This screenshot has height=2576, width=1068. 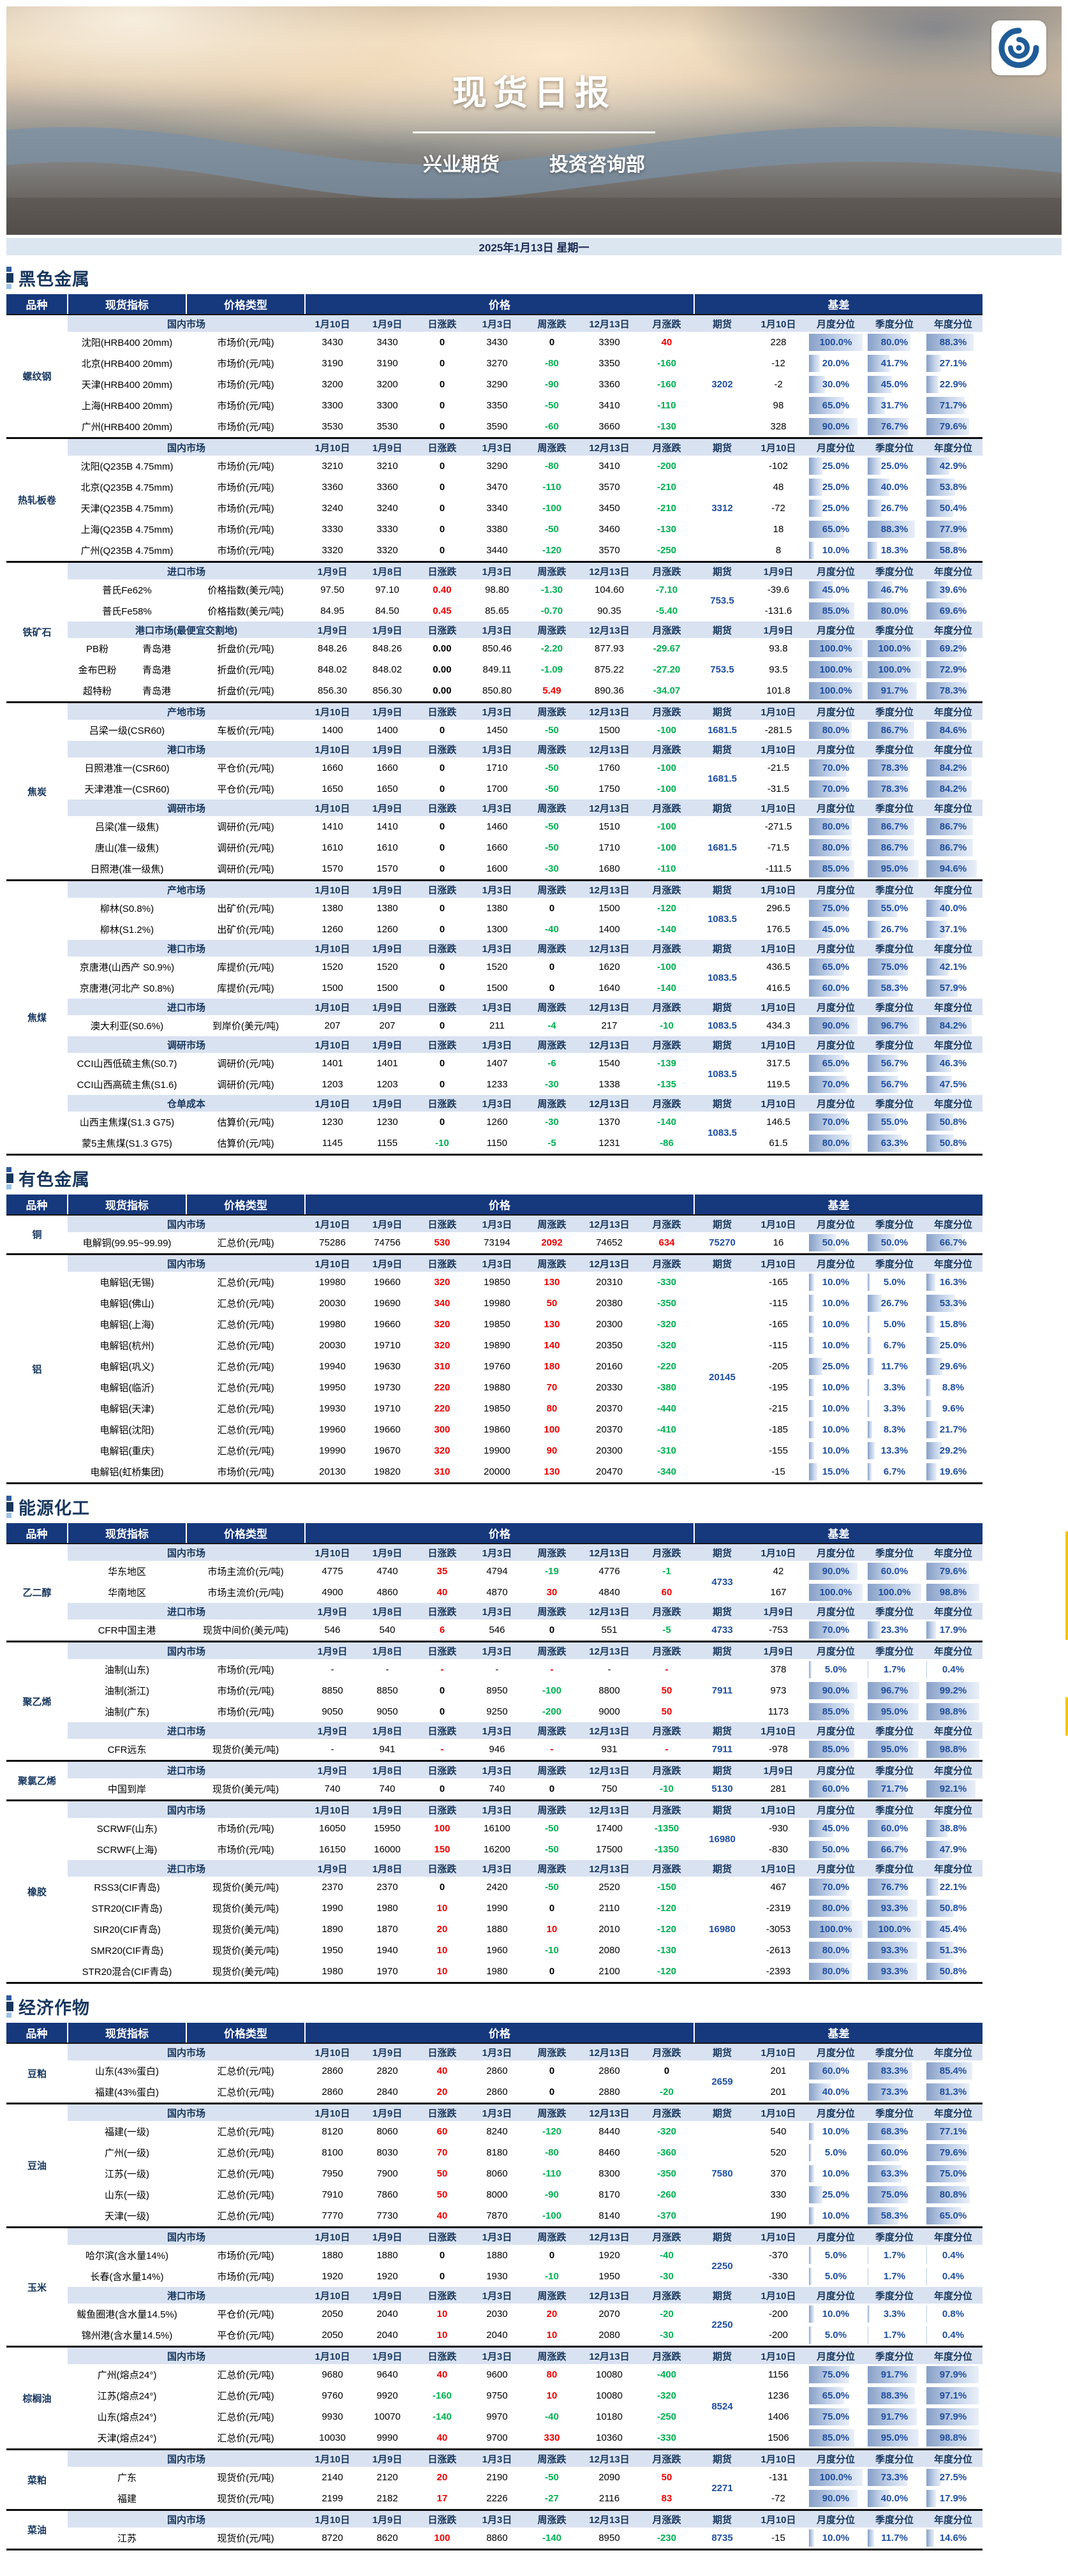 What do you see at coordinates (387, 589) in the screenshot?
I see `price-cell: 97.10` at bounding box center [387, 589].